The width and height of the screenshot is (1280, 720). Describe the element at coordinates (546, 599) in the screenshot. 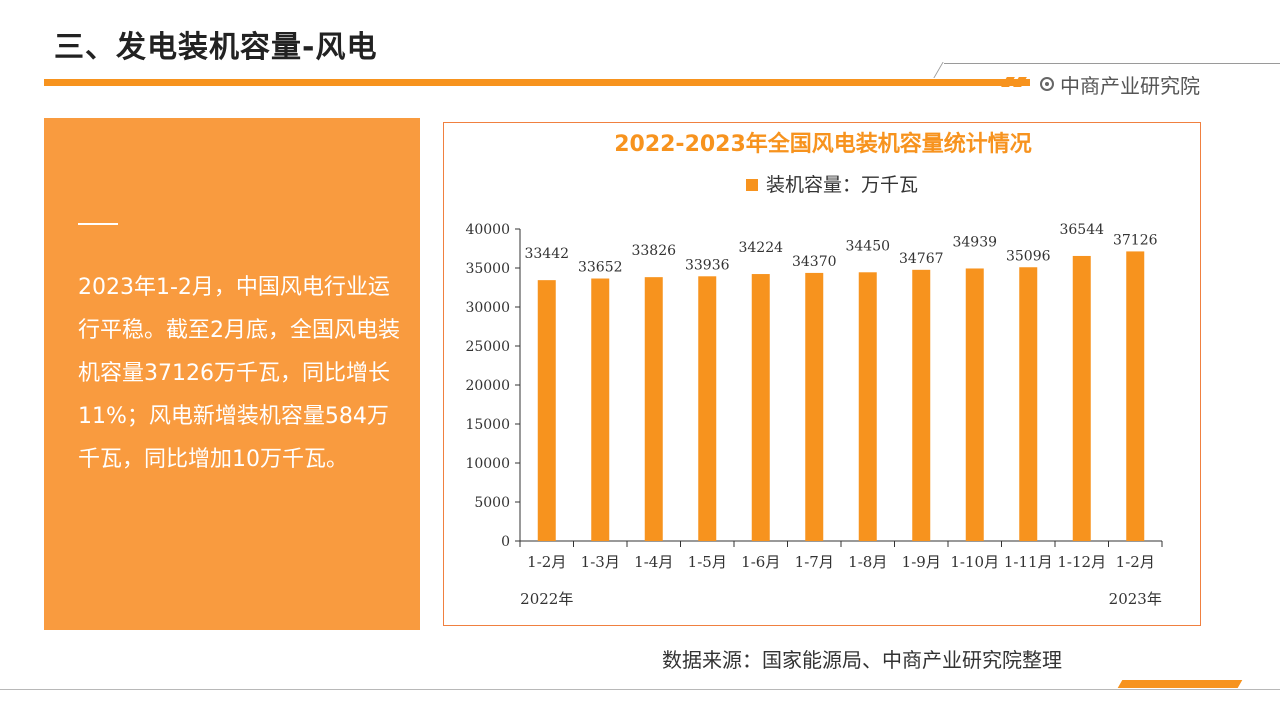

I see `year-label: 2022年` at that location.